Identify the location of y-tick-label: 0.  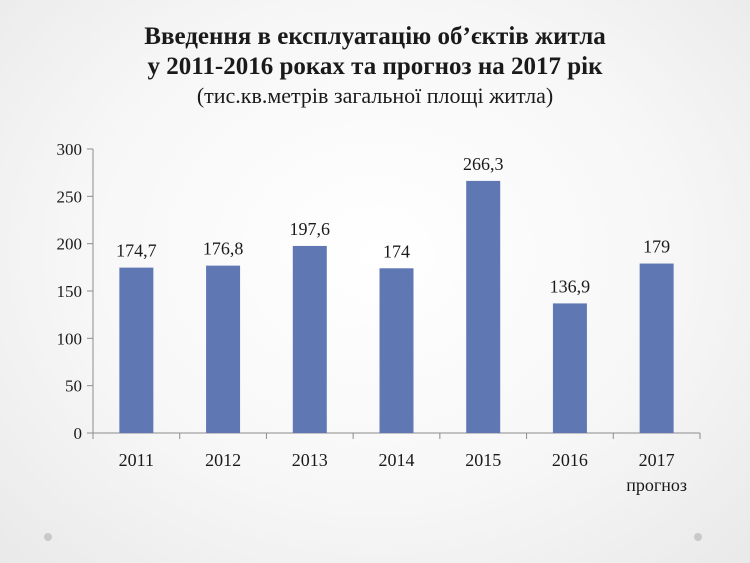
(78, 433).